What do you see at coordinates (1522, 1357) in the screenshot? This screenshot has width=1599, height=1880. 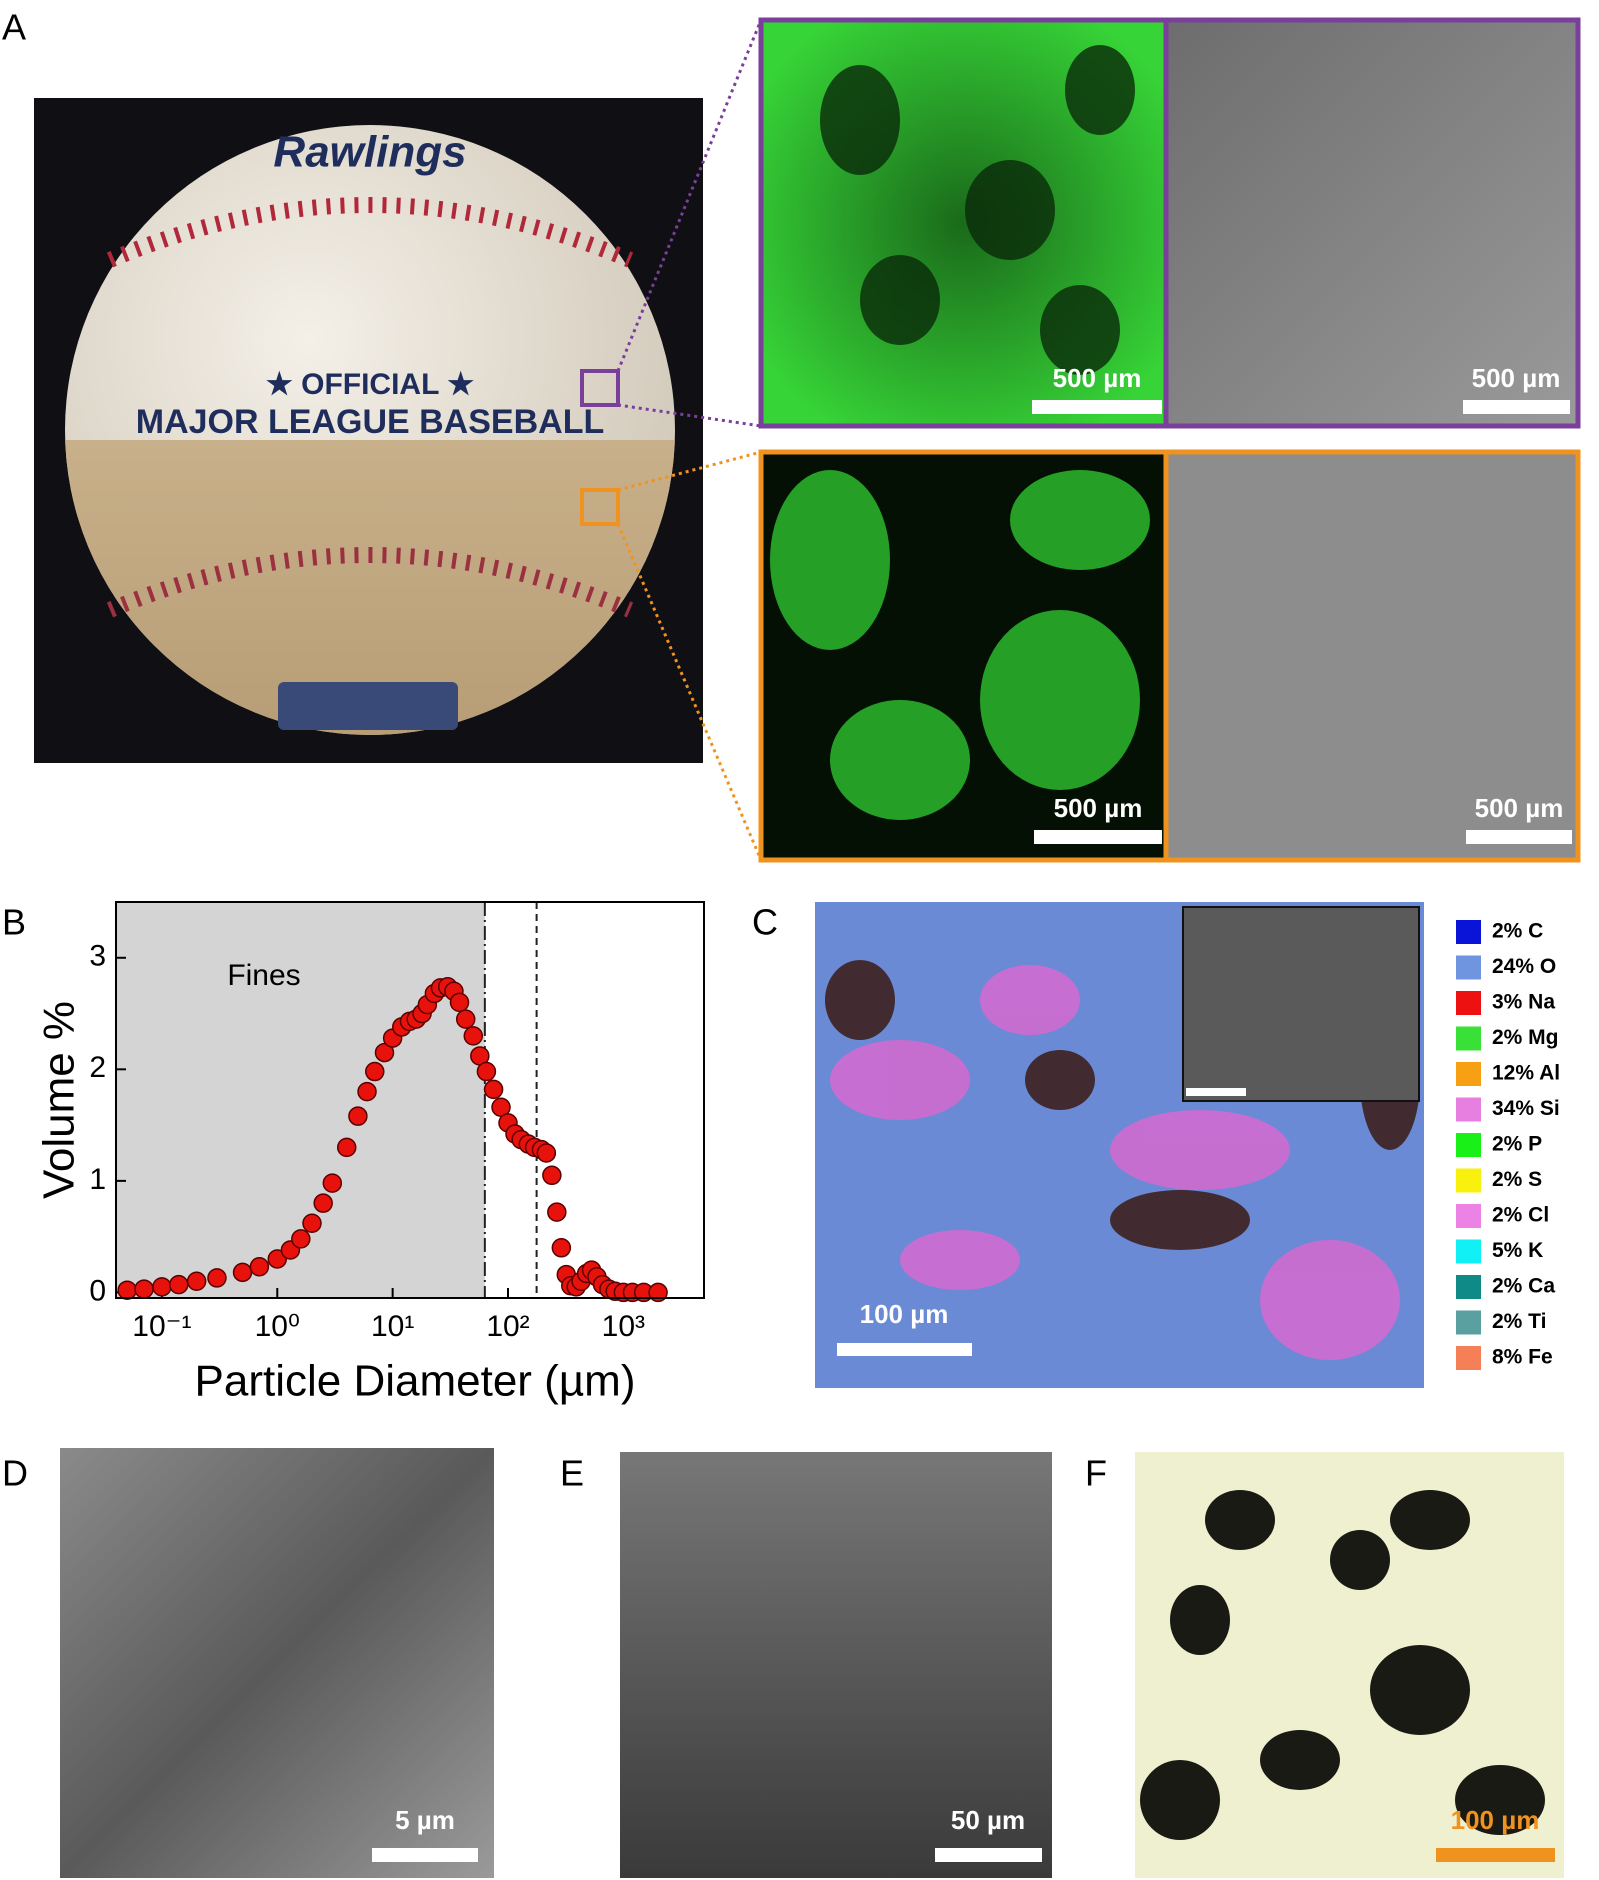 I see `legend-label: 8% Fe` at bounding box center [1522, 1357].